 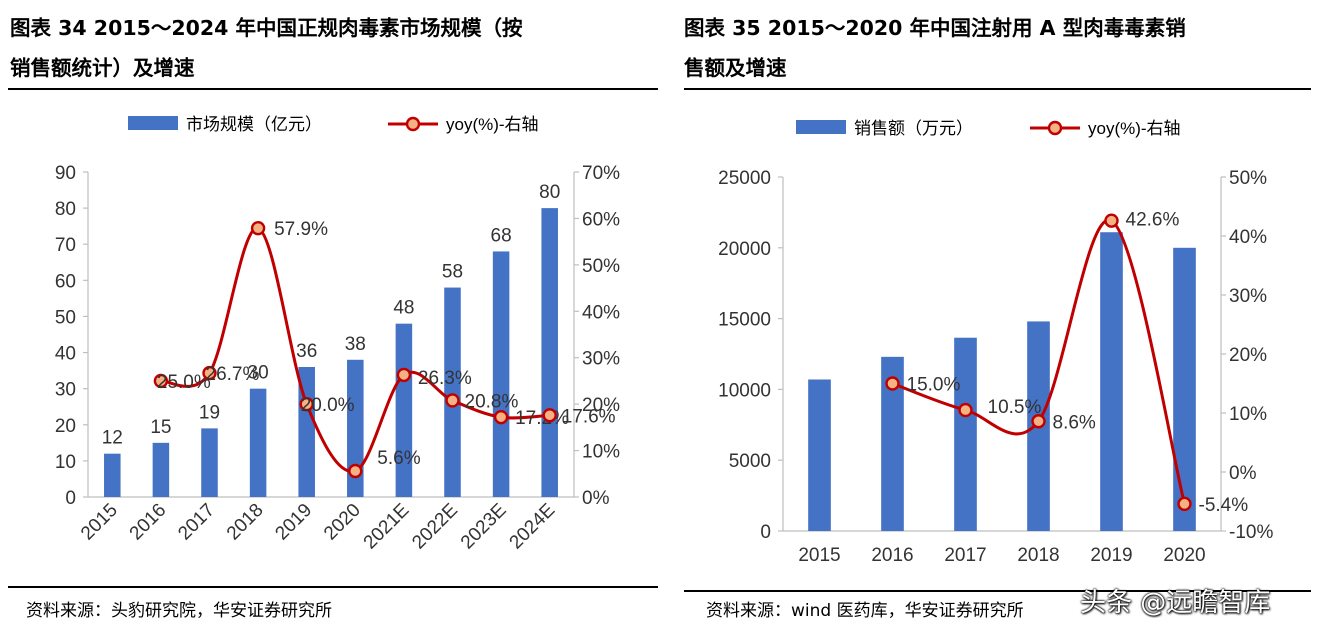 I want to click on left-chart-right-tick-label: 30%, so click(x=601, y=359).